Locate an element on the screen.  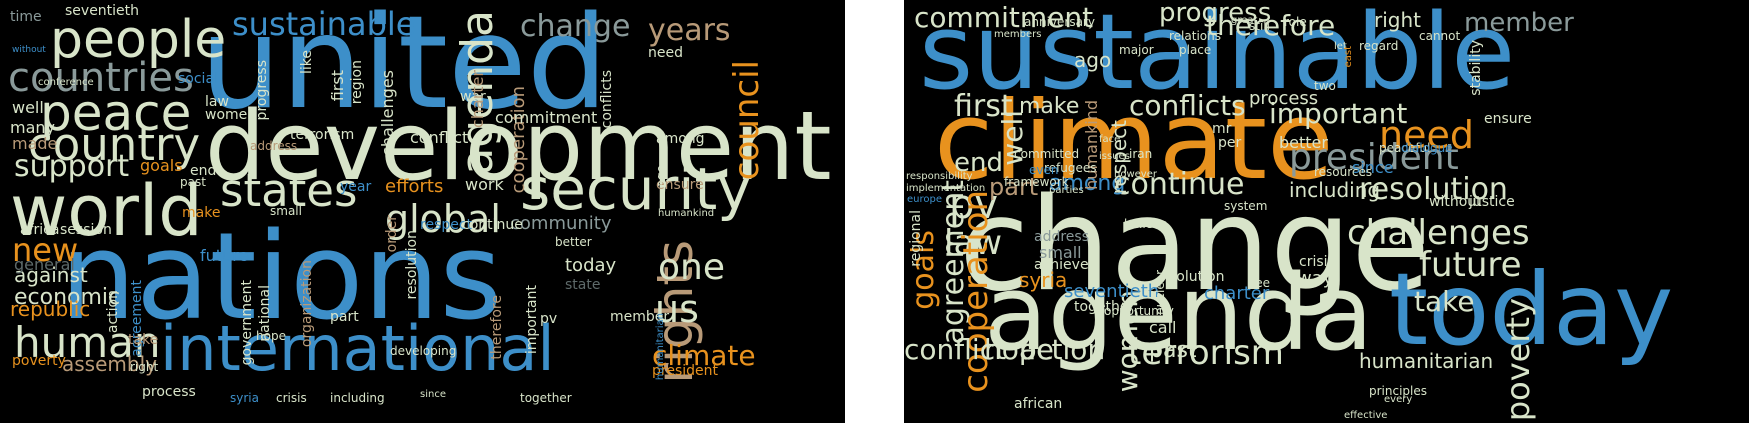
right-word-change: change is located at coordinates (1195, 245).